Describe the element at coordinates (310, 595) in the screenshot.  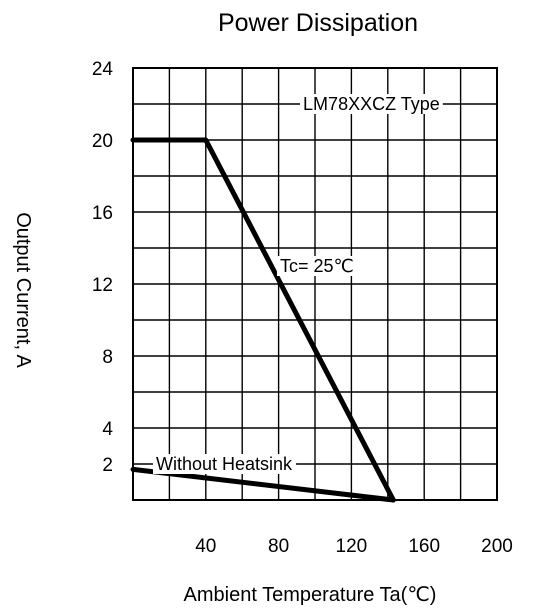
I see `x-axis-label: Ambient Temperature Ta(℃)` at that location.